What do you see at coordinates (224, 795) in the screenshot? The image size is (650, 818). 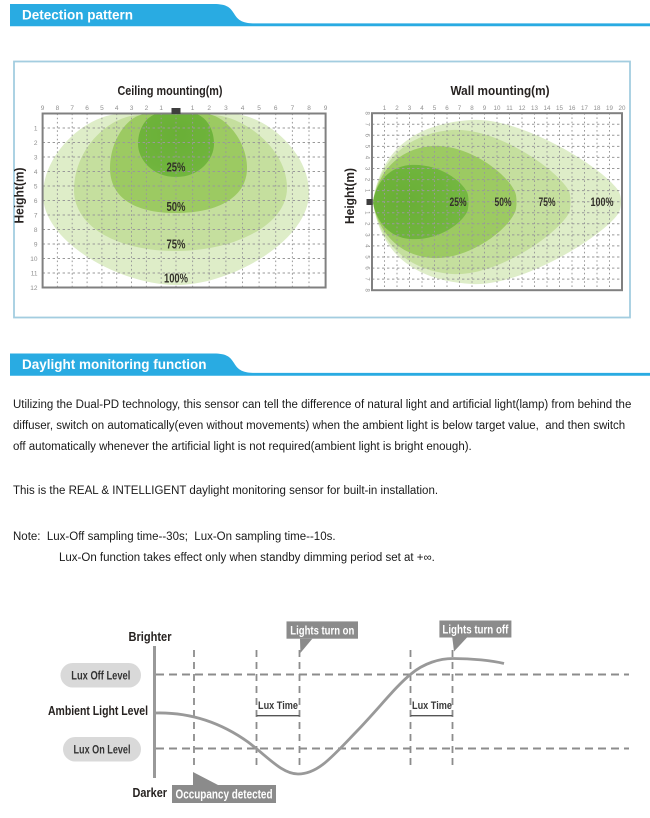 I see `svg-text: Occupancy detected` at bounding box center [224, 795].